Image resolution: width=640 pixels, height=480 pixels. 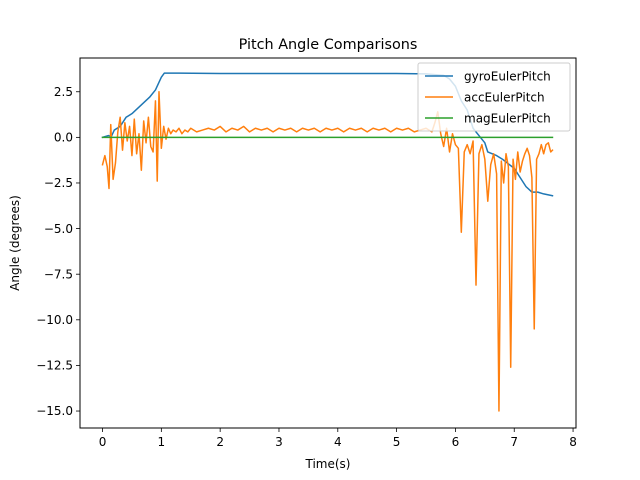 I want to click on y-axis-label: Angle (degrees), so click(x=15, y=243).